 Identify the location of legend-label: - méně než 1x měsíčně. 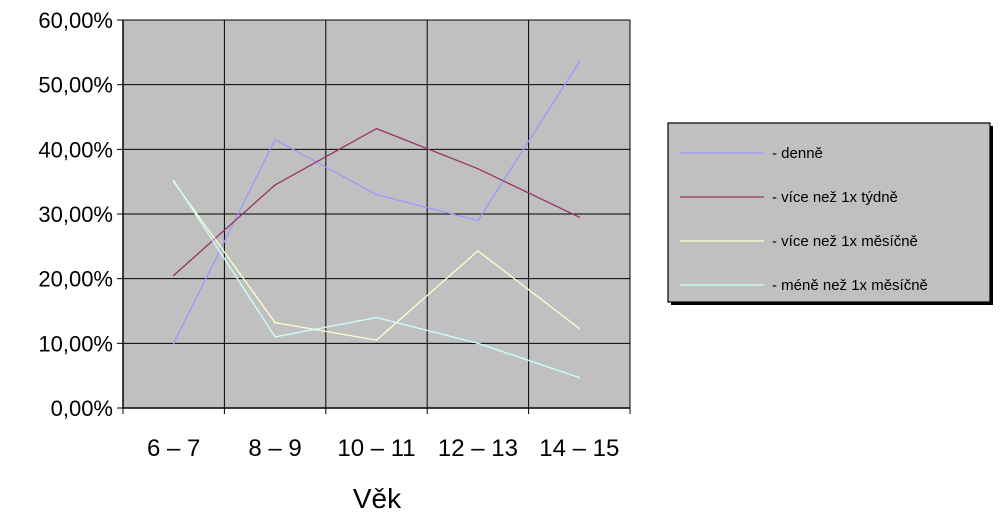
(850, 285).